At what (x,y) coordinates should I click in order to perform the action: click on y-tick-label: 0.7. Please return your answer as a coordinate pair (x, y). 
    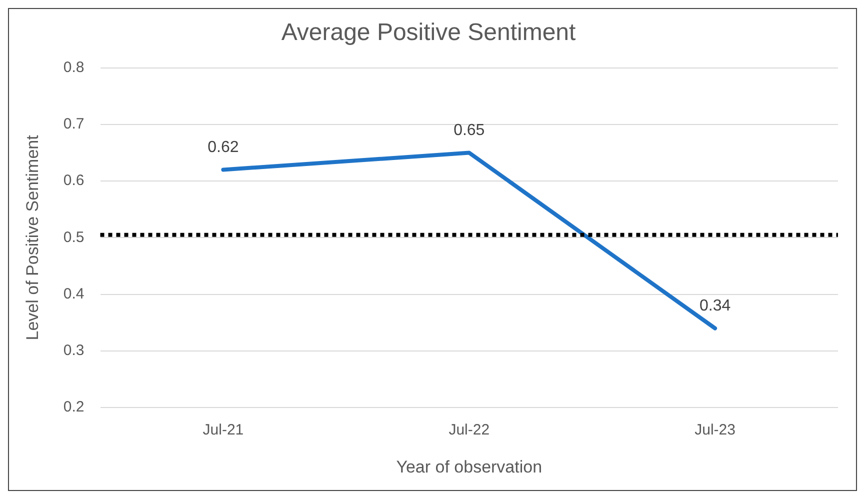
    Looking at the image, I should click on (73, 124).